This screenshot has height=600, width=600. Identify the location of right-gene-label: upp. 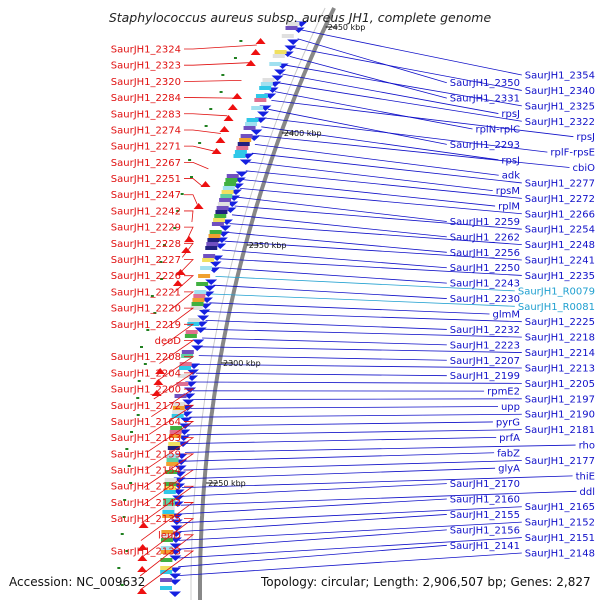
(510, 407).